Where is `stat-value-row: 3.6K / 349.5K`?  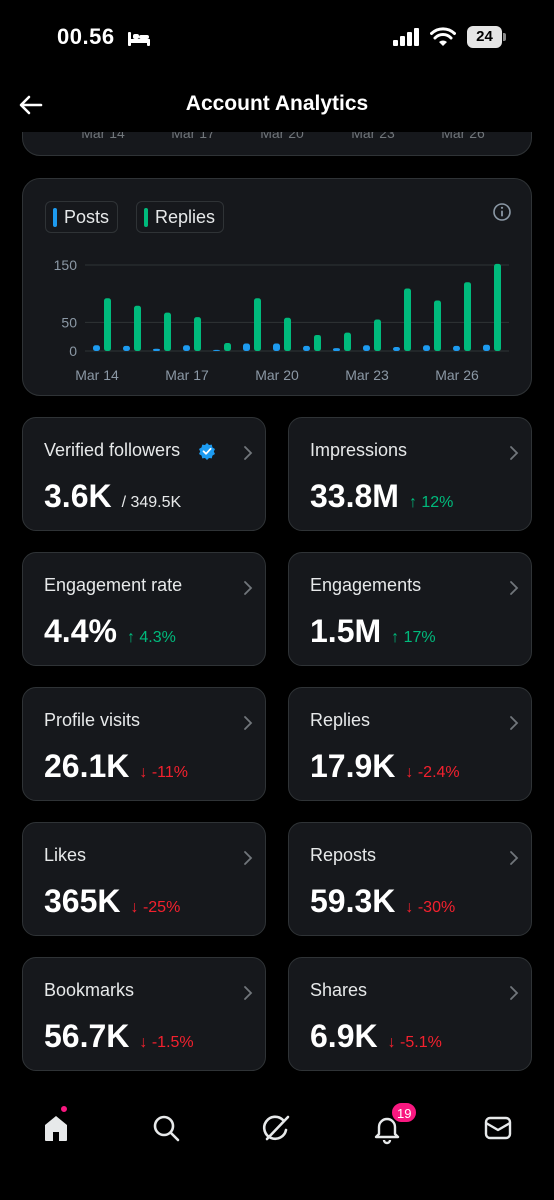 stat-value-row: 3.6K / 349.5K is located at coordinates (112, 496).